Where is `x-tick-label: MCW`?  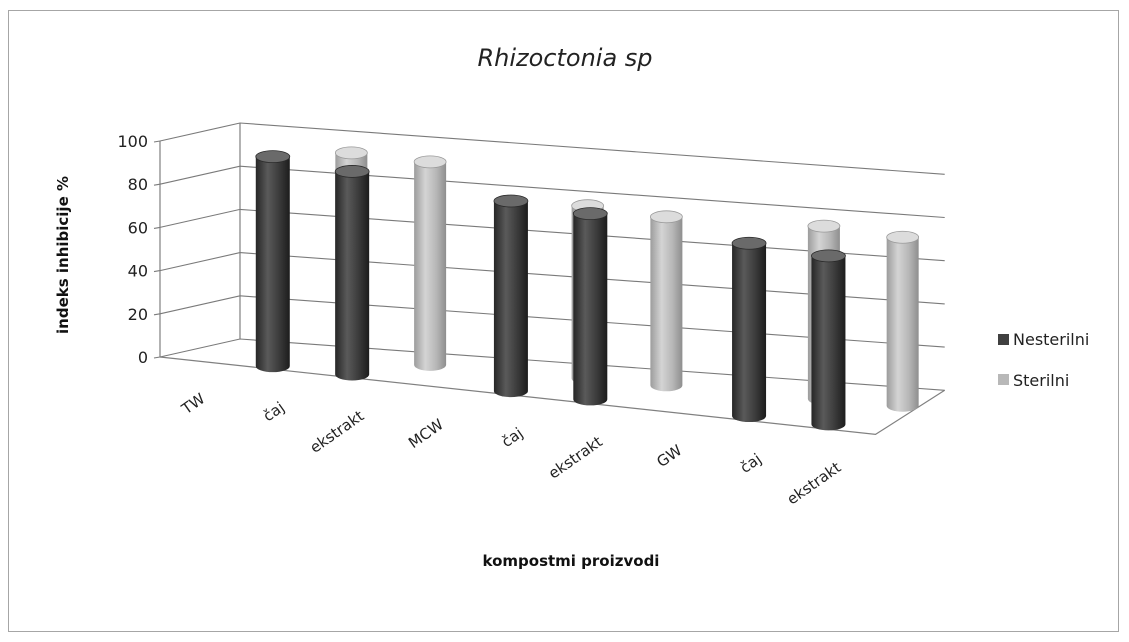 x-tick-label: MCW is located at coordinates (426, 433).